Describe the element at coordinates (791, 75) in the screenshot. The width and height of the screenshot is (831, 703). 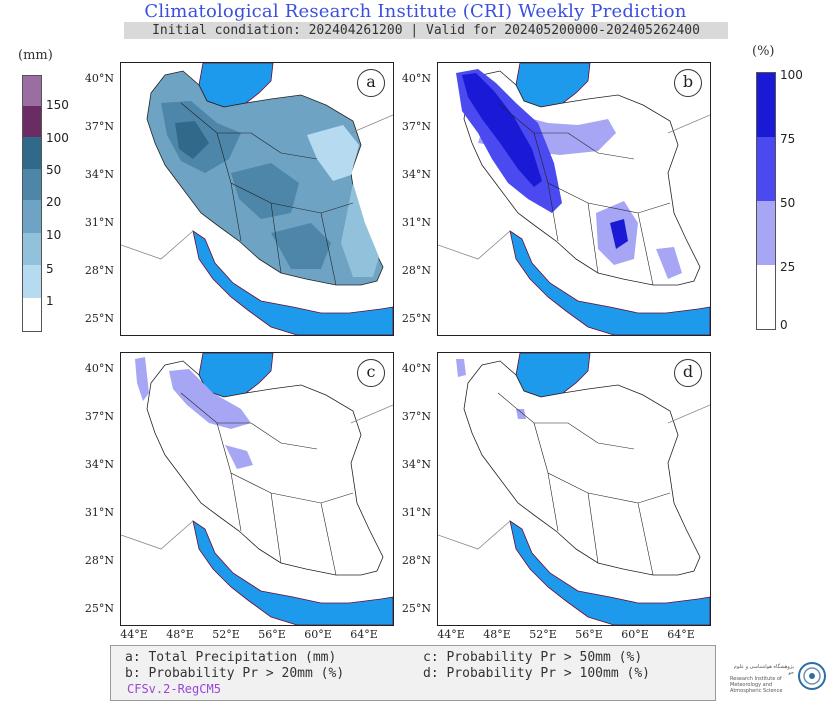
I see `cb-right-tick-100: 100` at that location.